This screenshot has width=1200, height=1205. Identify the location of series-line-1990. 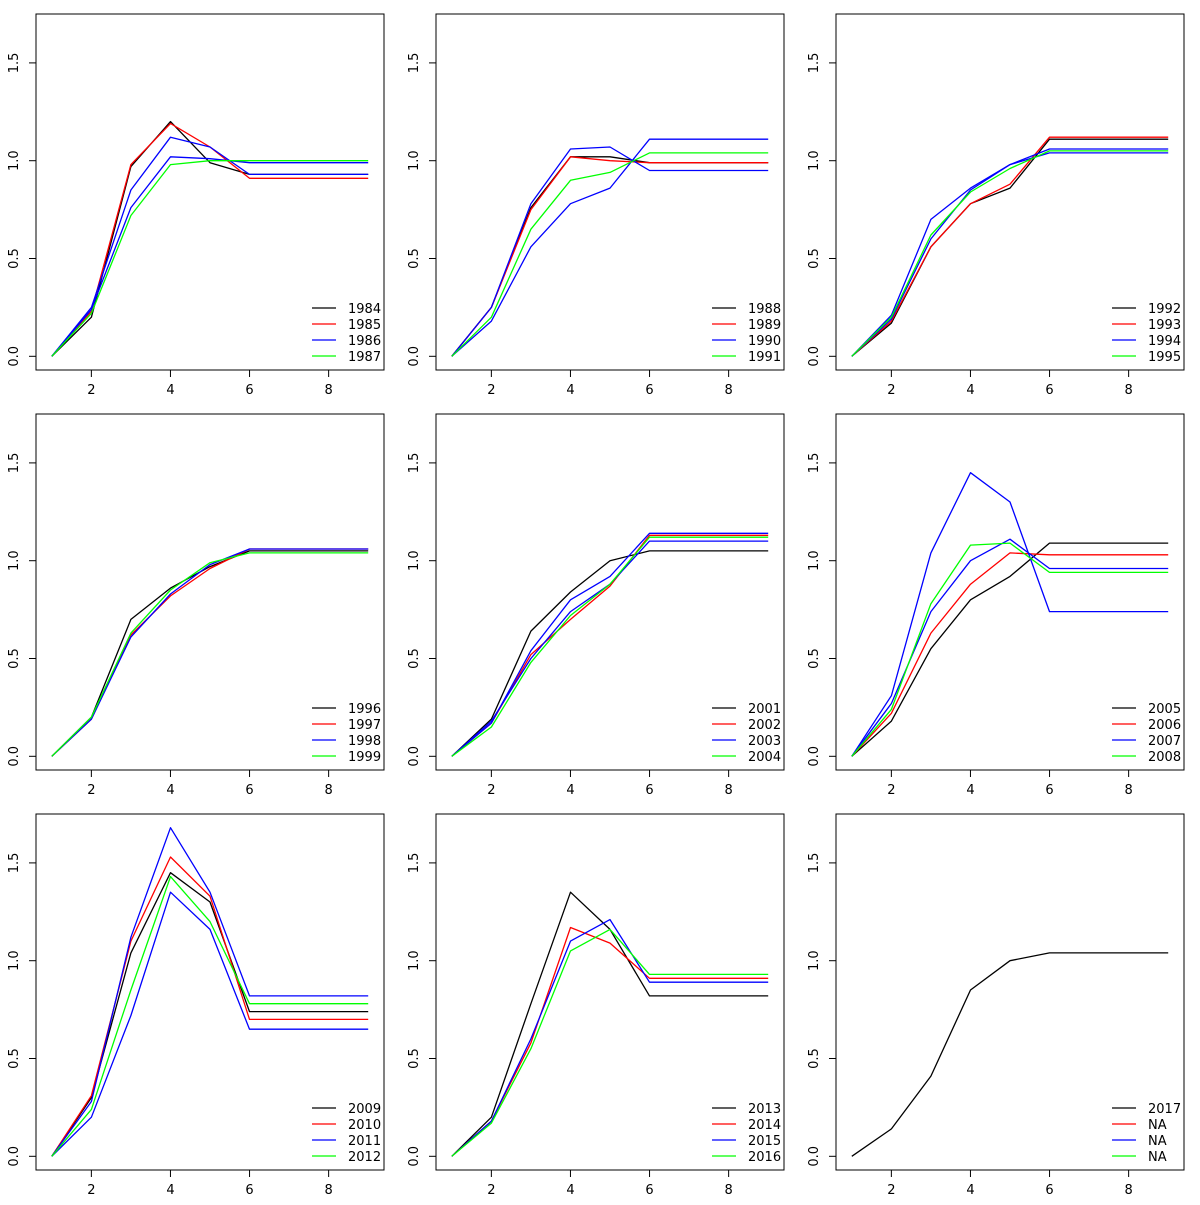
(610, 251).